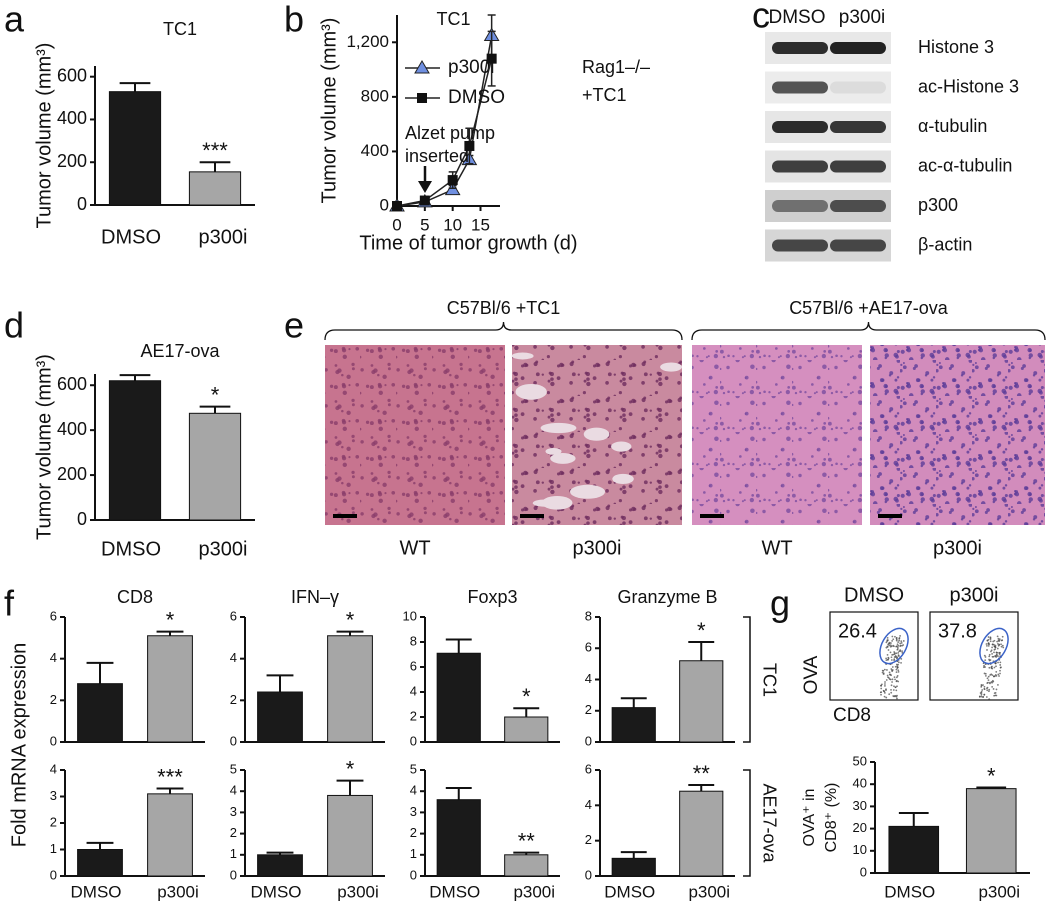 The height and width of the screenshot is (907, 1050). I want to click on flow-gate, so click(994, 646).